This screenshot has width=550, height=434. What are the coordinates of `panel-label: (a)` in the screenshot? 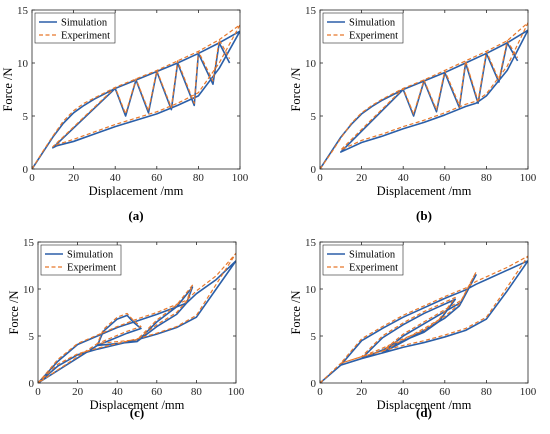 It's located at (135, 215).